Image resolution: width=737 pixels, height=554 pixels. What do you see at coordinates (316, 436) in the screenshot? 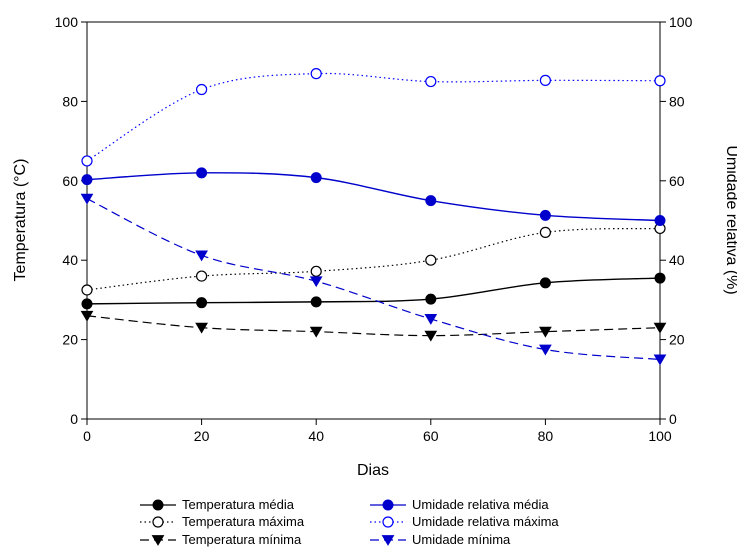
I see `x-tick-label: 40` at bounding box center [316, 436].